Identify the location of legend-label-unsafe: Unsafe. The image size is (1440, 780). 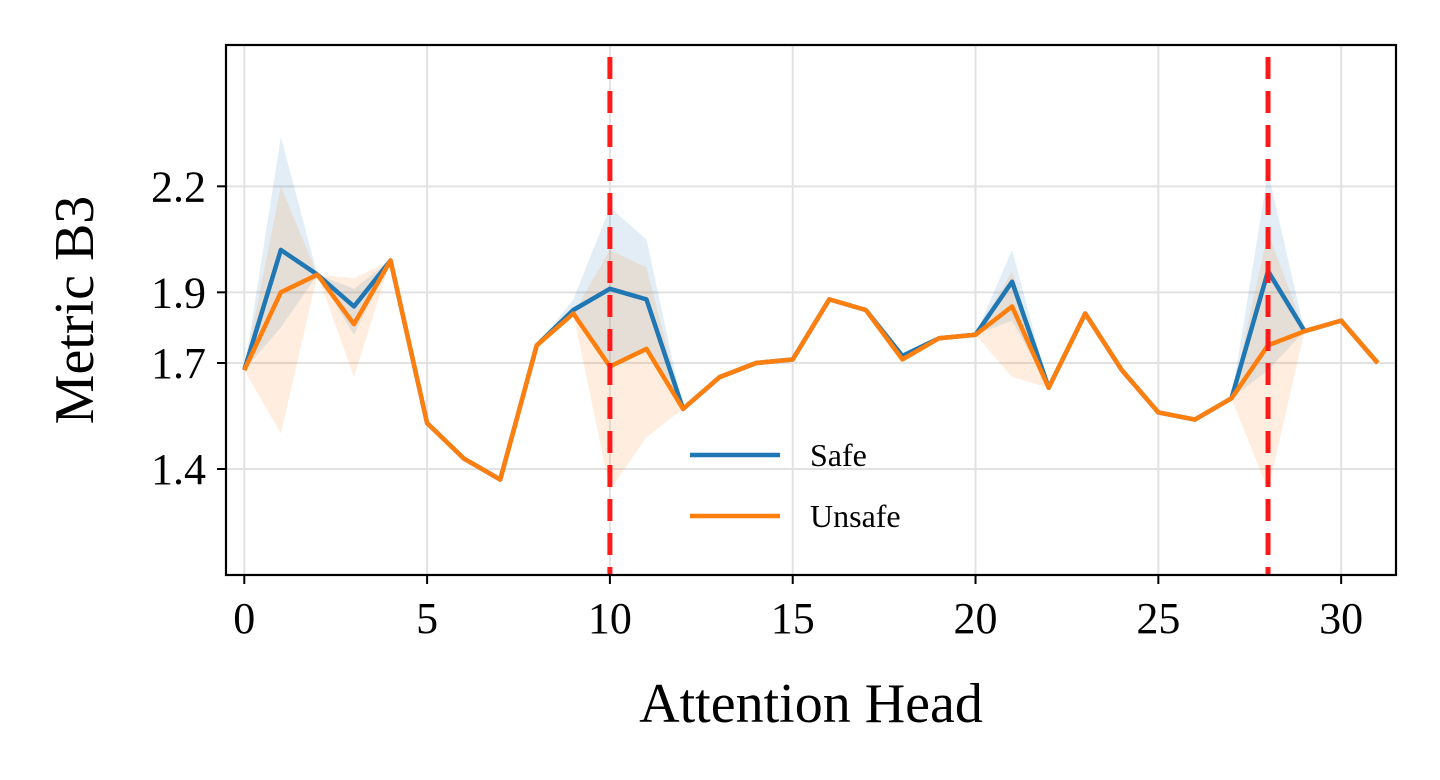
(855, 516).